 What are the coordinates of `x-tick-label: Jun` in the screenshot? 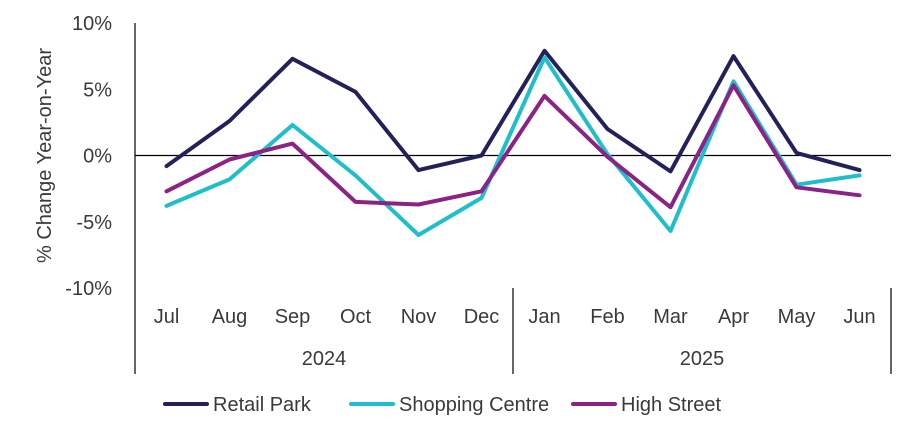 It's located at (859, 317).